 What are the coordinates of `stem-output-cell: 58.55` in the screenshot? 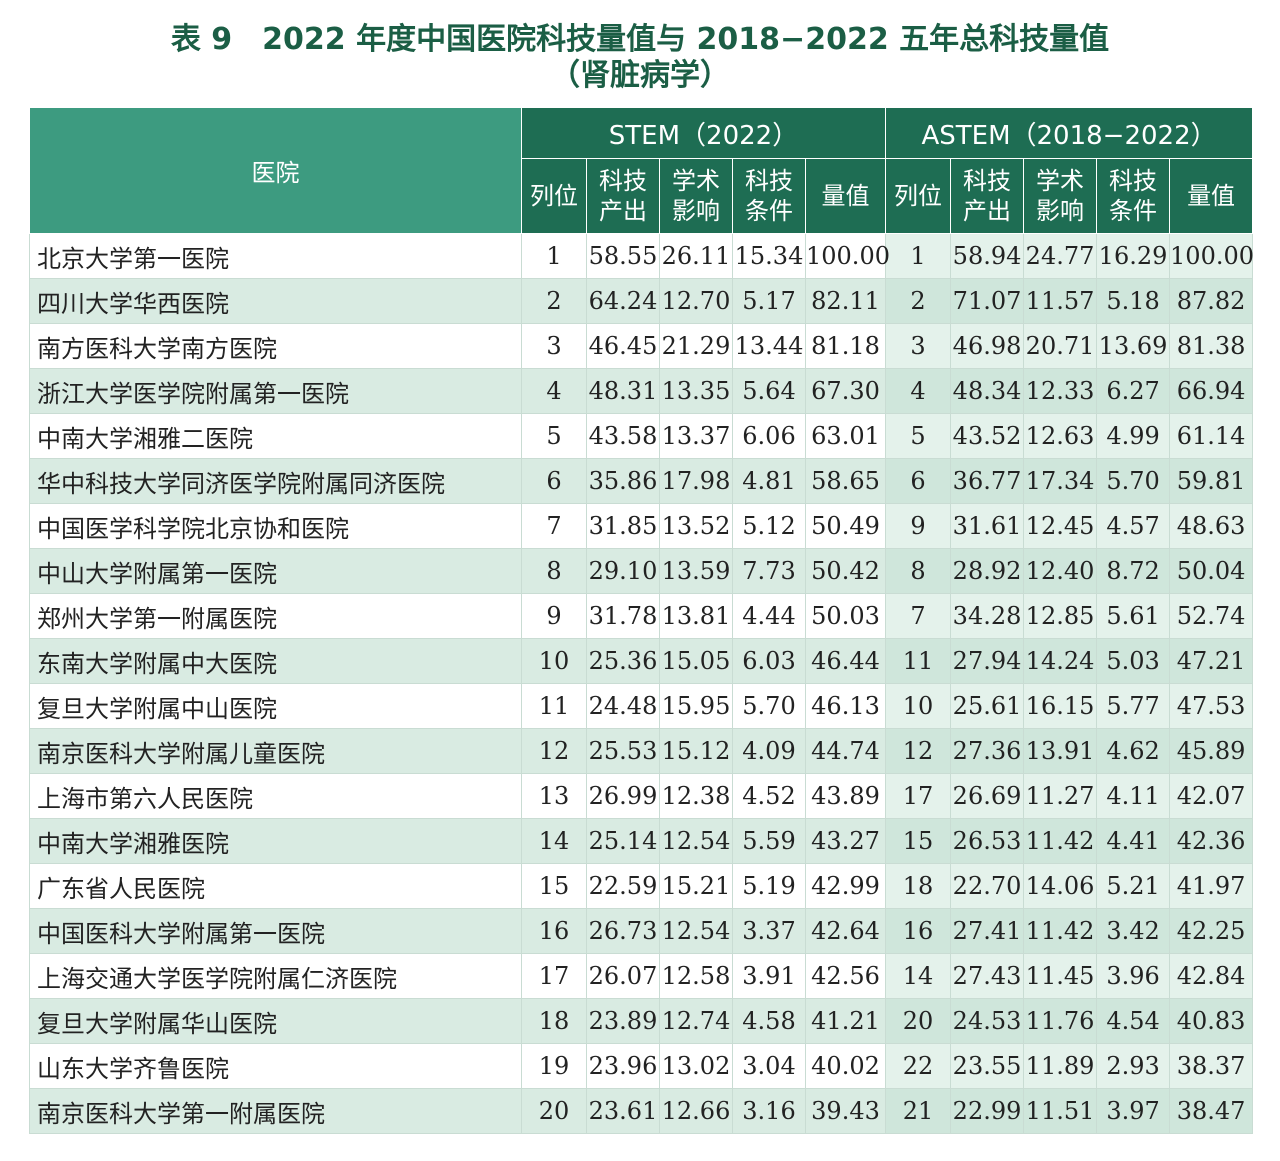 It's located at (623, 256).